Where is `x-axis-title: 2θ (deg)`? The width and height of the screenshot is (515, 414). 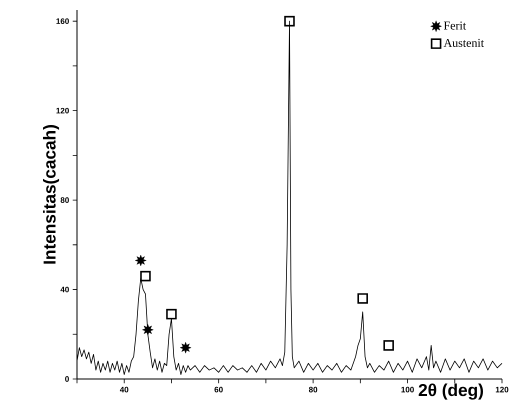 x-axis-title: 2θ (deg) is located at coordinates (451, 392).